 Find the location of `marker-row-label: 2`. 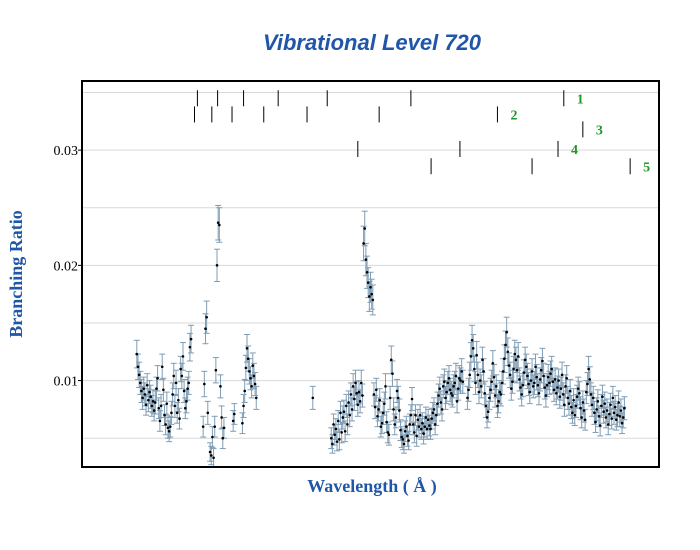

marker-row-label: 2 is located at coordinates (513, 115).